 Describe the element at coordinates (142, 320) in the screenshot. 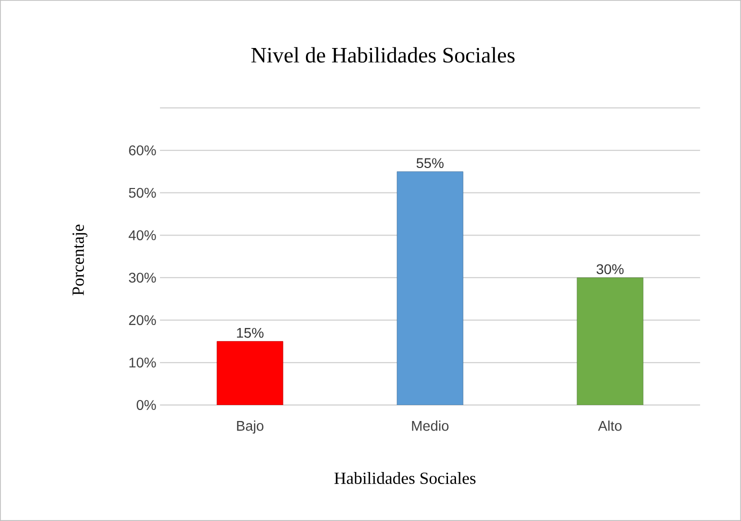

I see `y-tick-label: 20%` at that location.